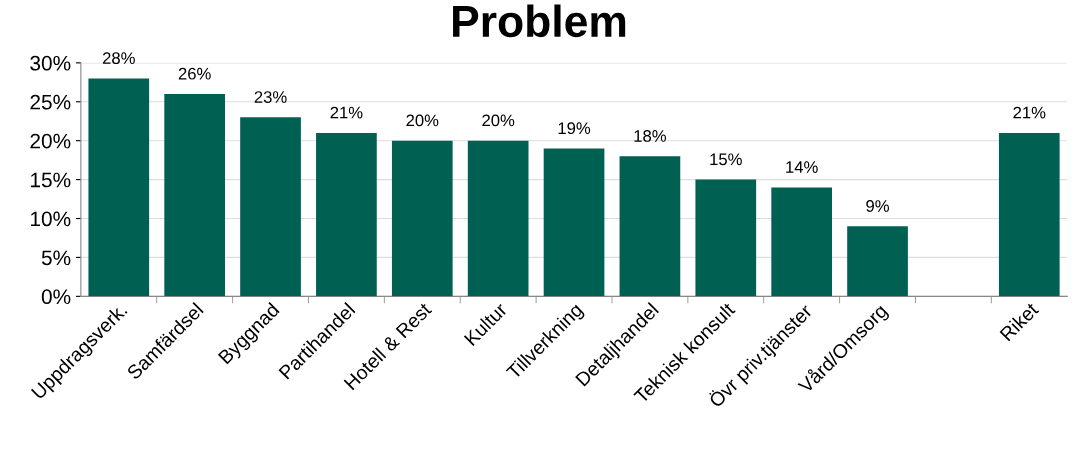 Image resolution: width=1078 pixels, height=449 pixels. Describe the element at coordinates (51, 180) in the screenshot. I see `y-tick-label: 15%` at that location.